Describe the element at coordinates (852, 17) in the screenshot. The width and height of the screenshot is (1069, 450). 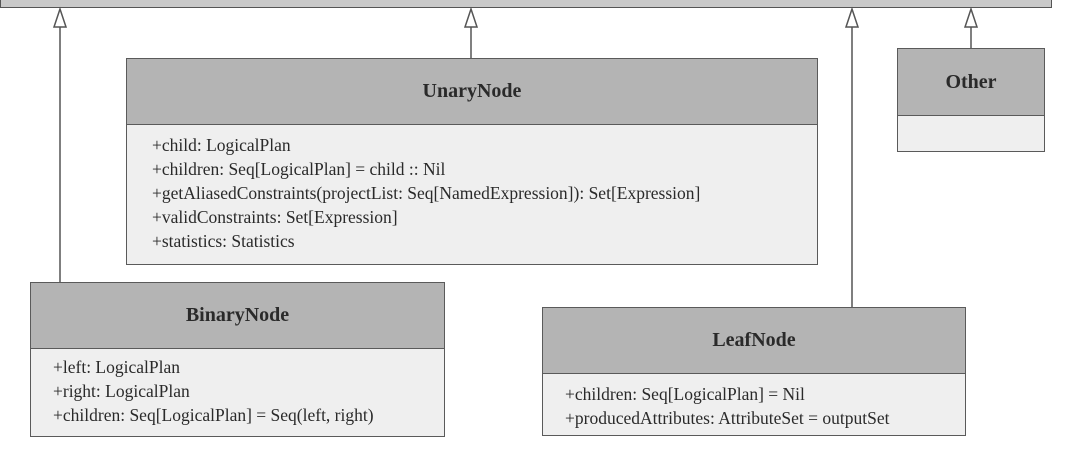
I see `leaf-node-arrowhead-icon` at that location.